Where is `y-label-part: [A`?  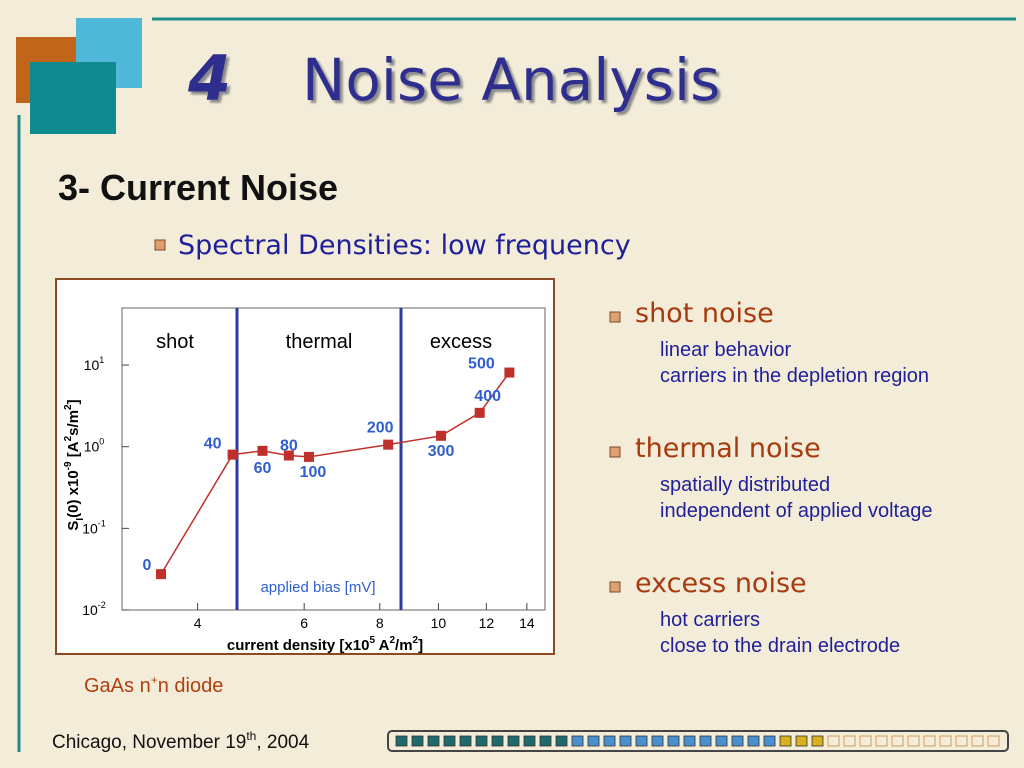 y-label-part: [A is located at coordinates (73, 451).